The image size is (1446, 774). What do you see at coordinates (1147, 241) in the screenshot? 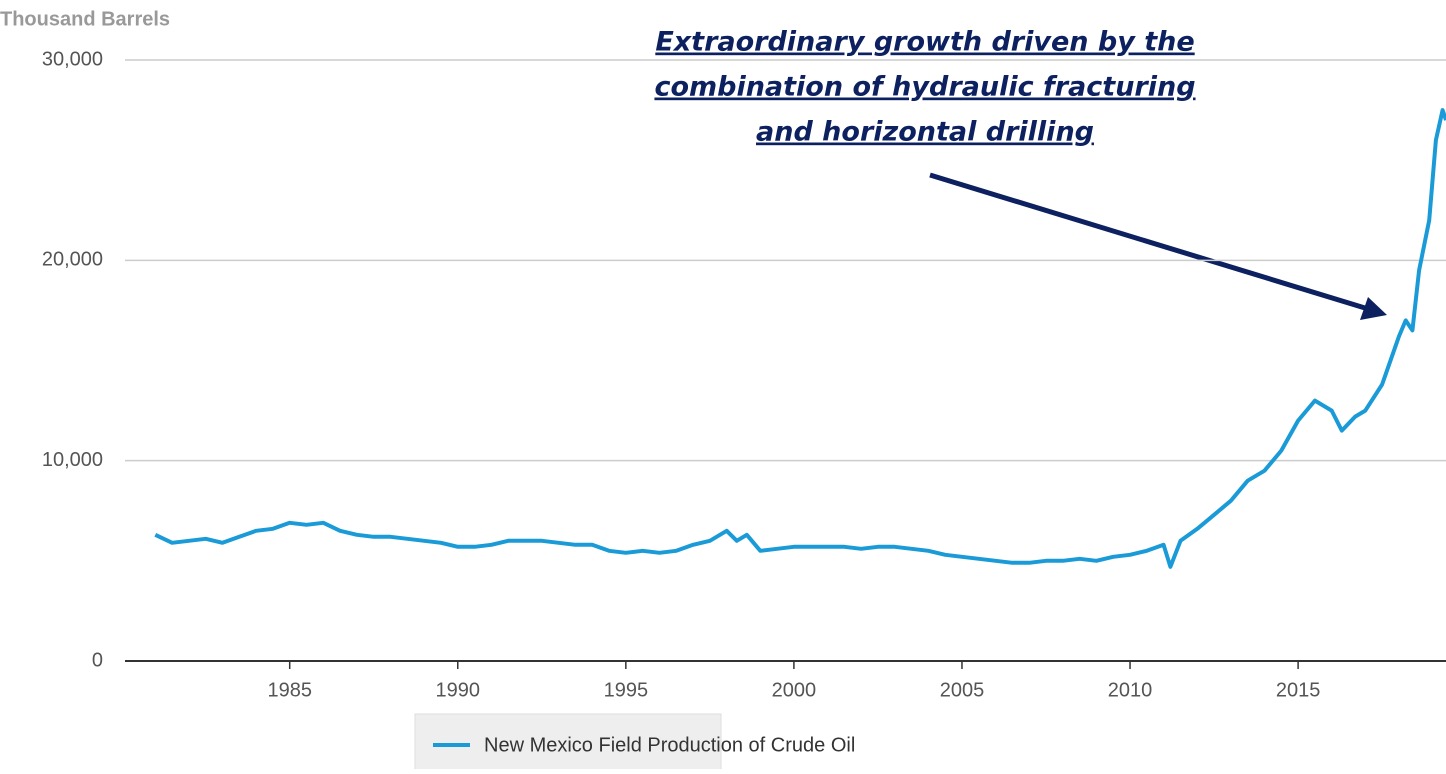
I see `annotation-arrow` at bounding box center [1147, 241].